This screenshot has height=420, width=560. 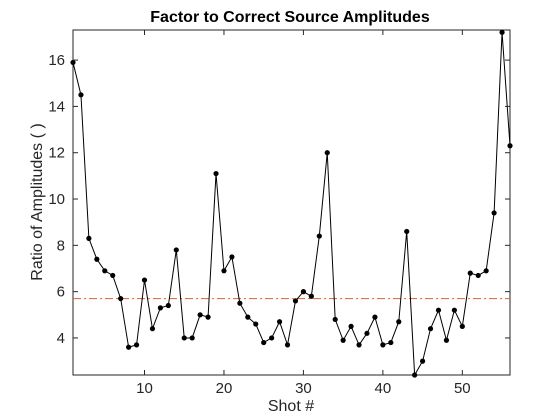 I want to click on y-tick-label: 6, so click(x=61, y=292).